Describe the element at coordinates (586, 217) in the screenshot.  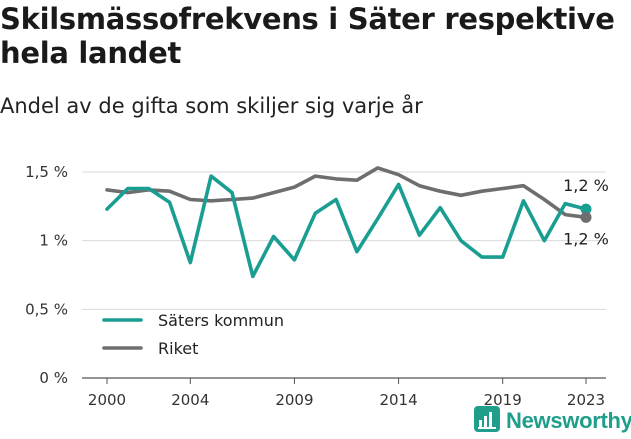
I see `endpoint-riket` at that location.